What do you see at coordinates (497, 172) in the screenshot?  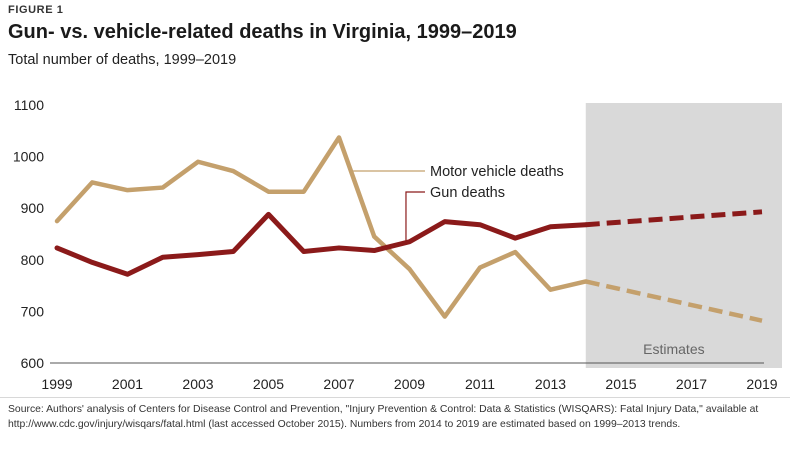 I see `vehicle-series-label: Motor vehicle deaths` at bounding box center [497, 172].